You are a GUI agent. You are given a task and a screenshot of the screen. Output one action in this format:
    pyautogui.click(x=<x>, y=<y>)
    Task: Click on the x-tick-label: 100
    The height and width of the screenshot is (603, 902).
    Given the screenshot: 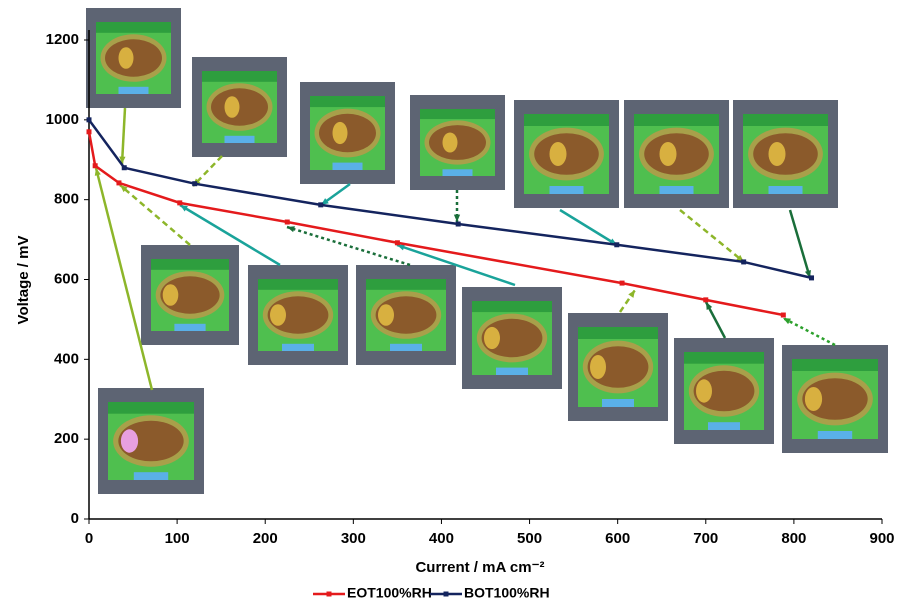 What is the action you would take?
    pyautogui.click(x=177, y=538)
    